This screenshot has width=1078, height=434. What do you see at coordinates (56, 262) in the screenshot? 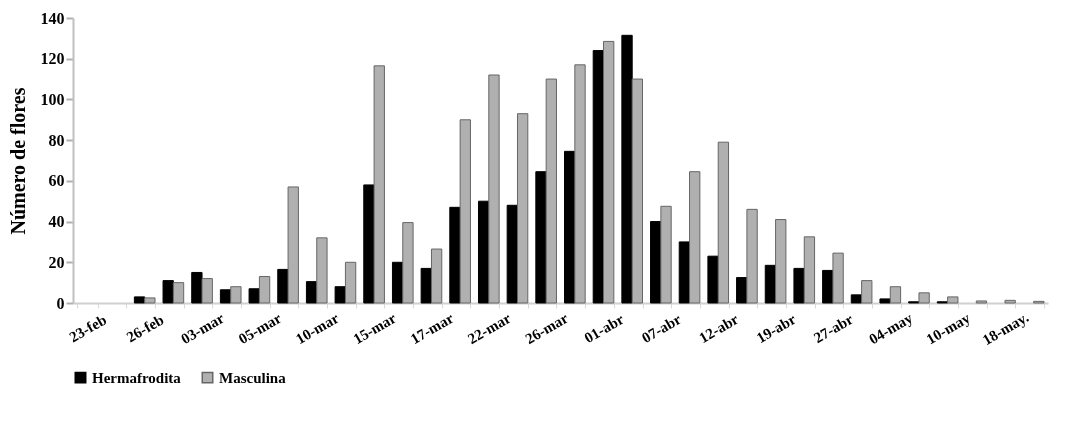
I see `y-tick-label: 20` at bounding box center [56, 262].